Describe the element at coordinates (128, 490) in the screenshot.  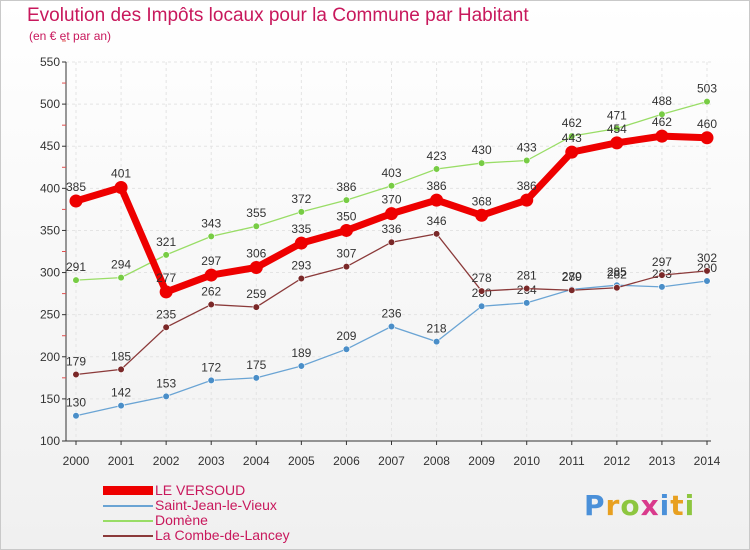
I see `legend-swatch` at that location.